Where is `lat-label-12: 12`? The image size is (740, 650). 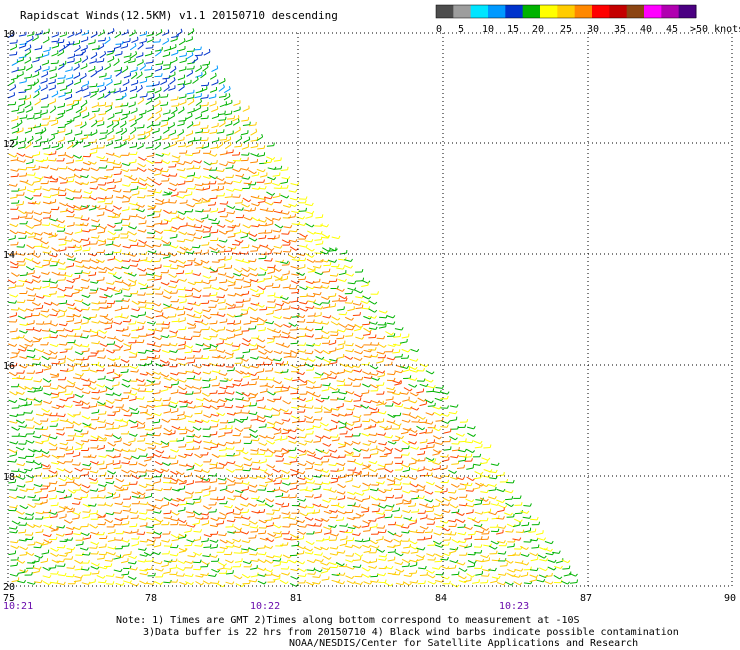
lat-label-12: 12 is located at coordinates (9, 144).